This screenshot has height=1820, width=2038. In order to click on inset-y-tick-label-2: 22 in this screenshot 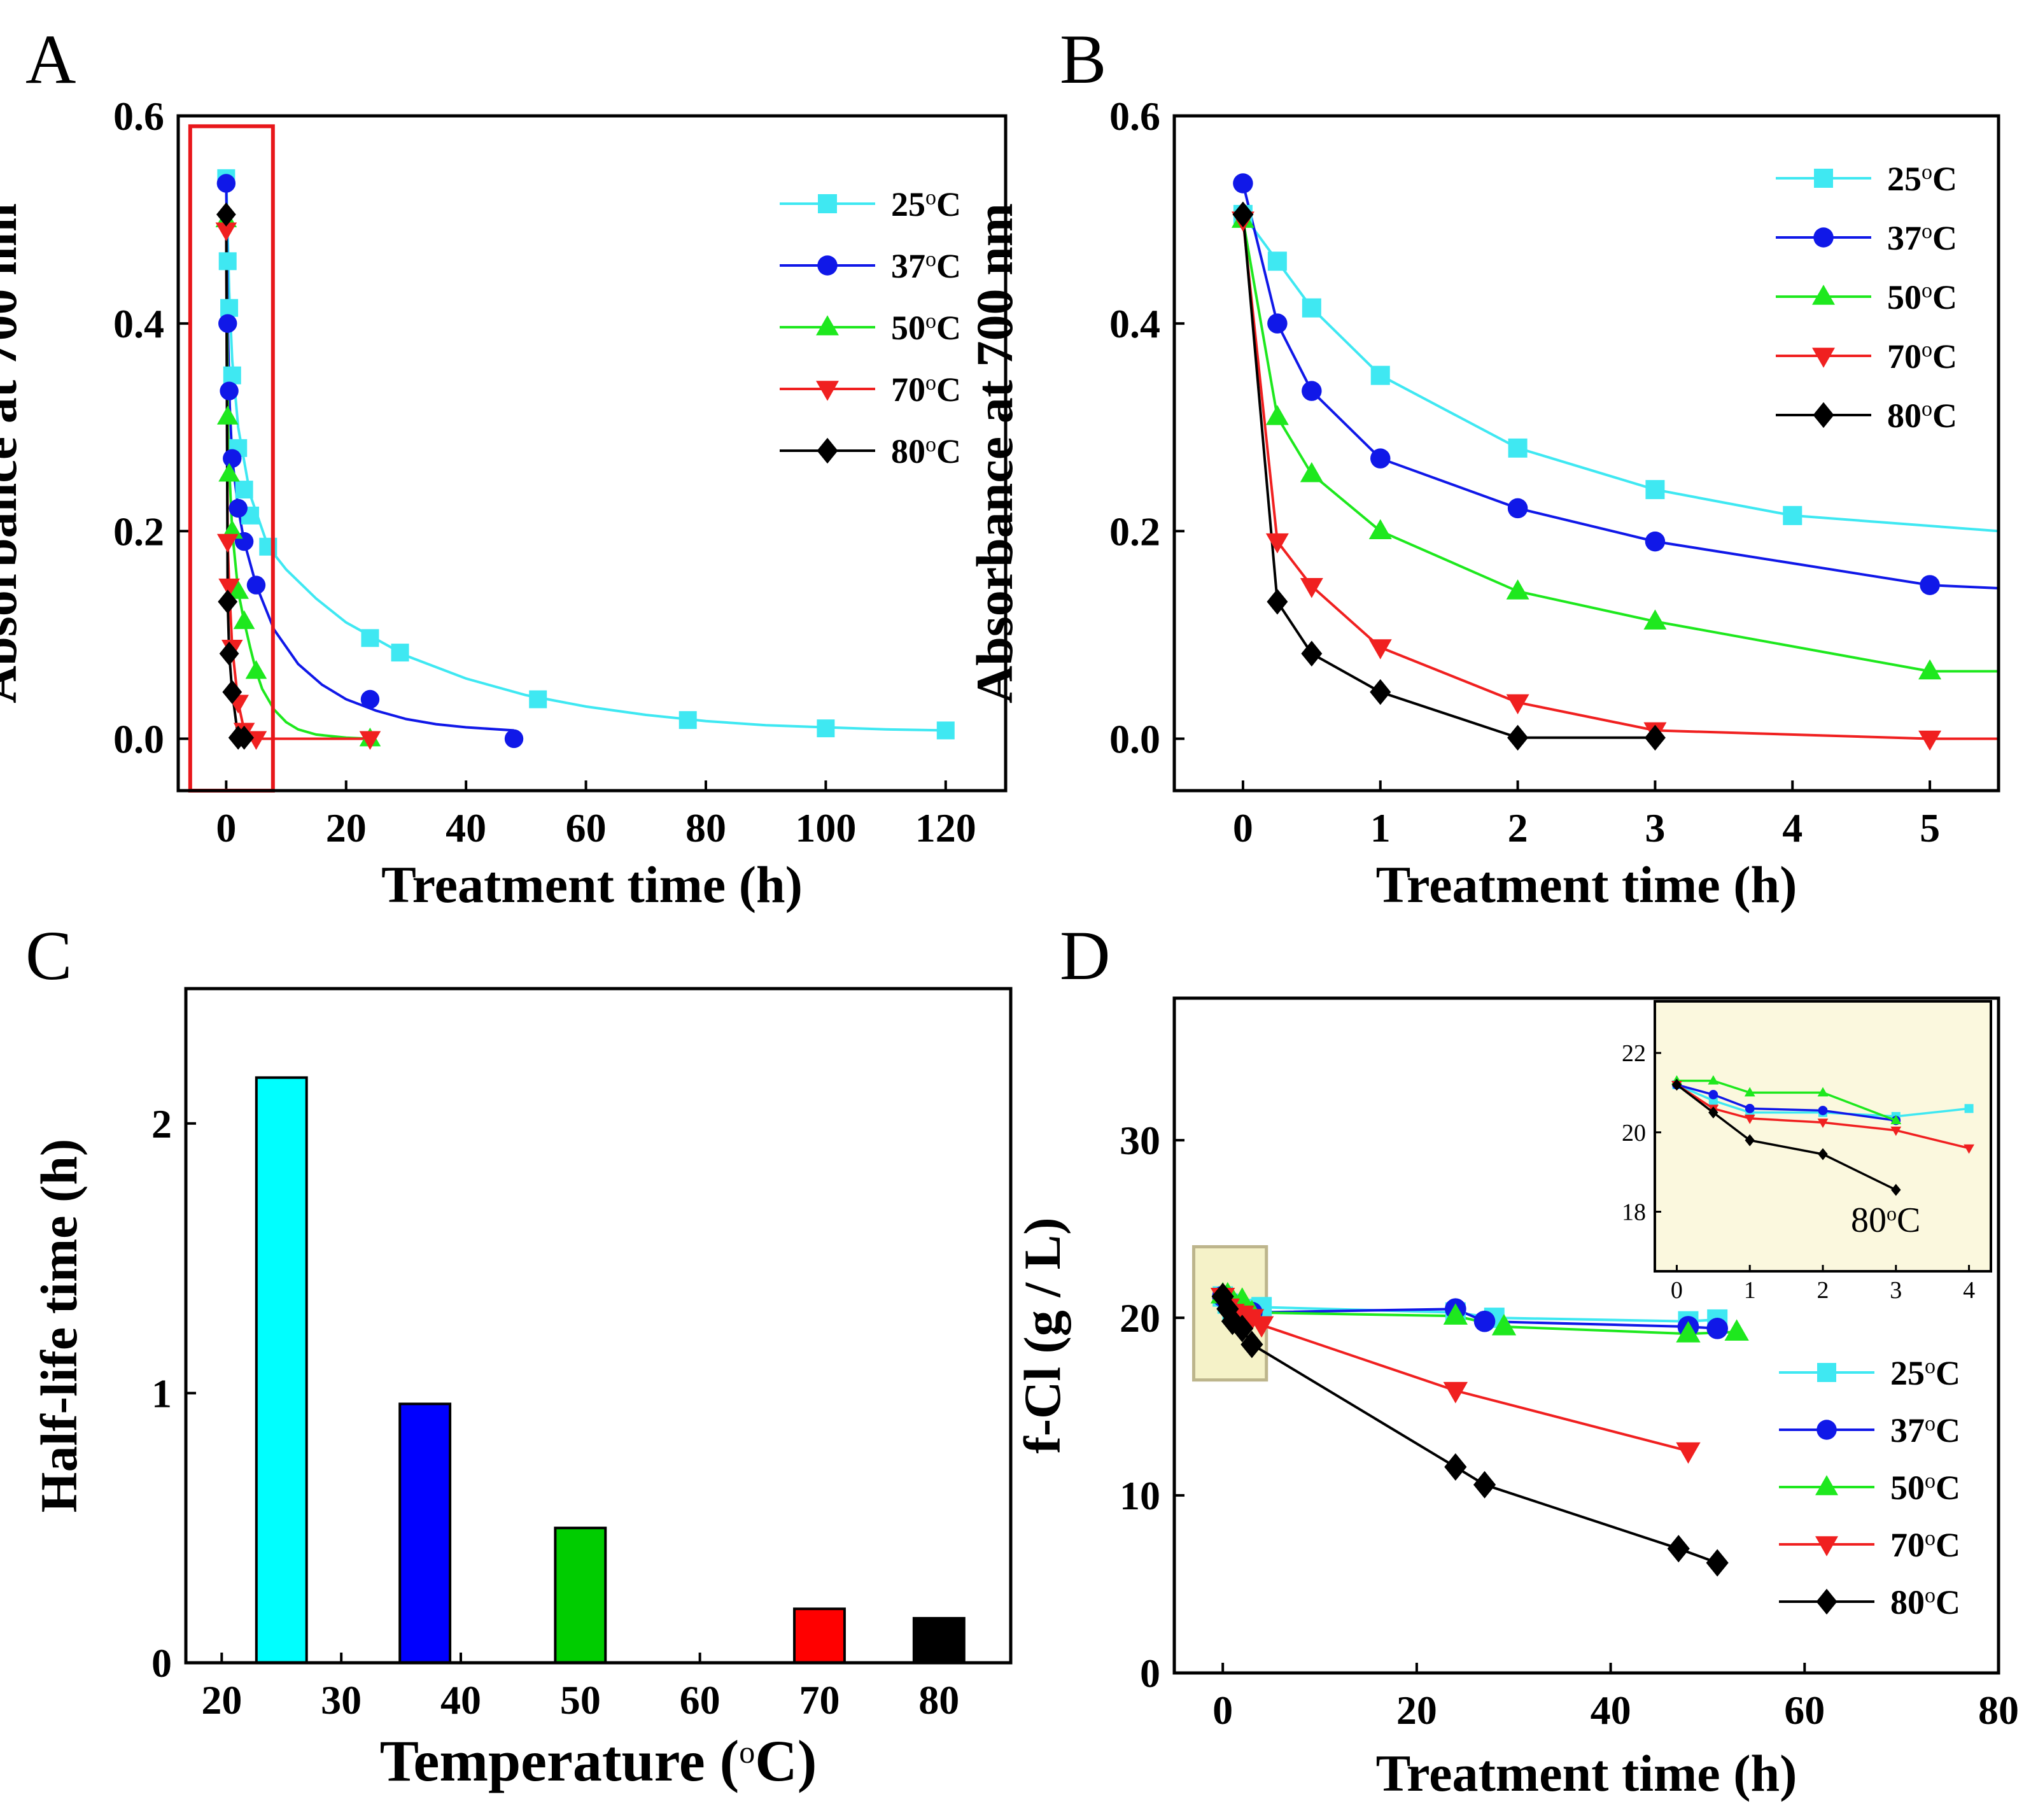, I will do `click(1634, 1053)`.